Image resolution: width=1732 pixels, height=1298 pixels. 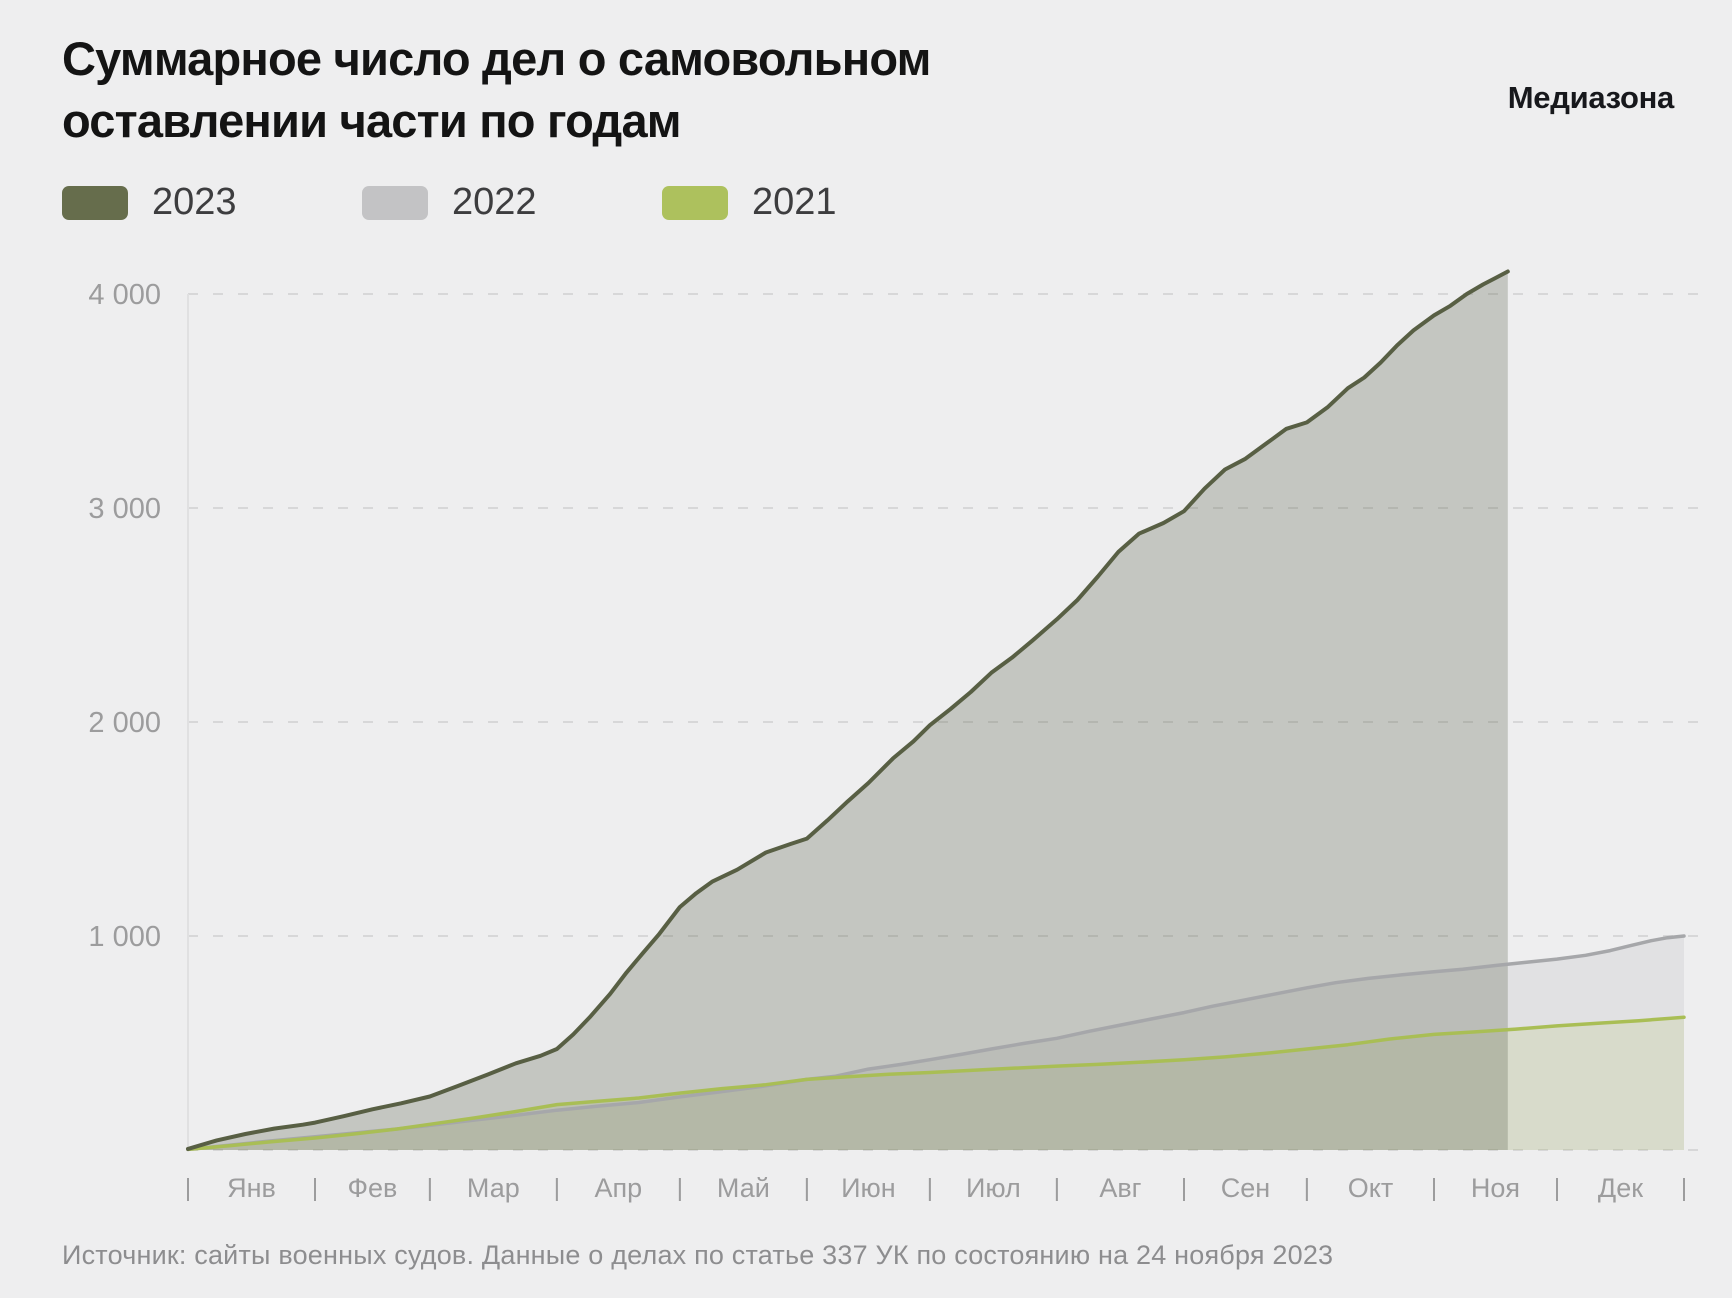 What do you see at coordinates (124, 616) in the screenshot?
I see `y-axis-labels: 1 000 2 000 3 000 4 000` at bounding box center [124, 616].